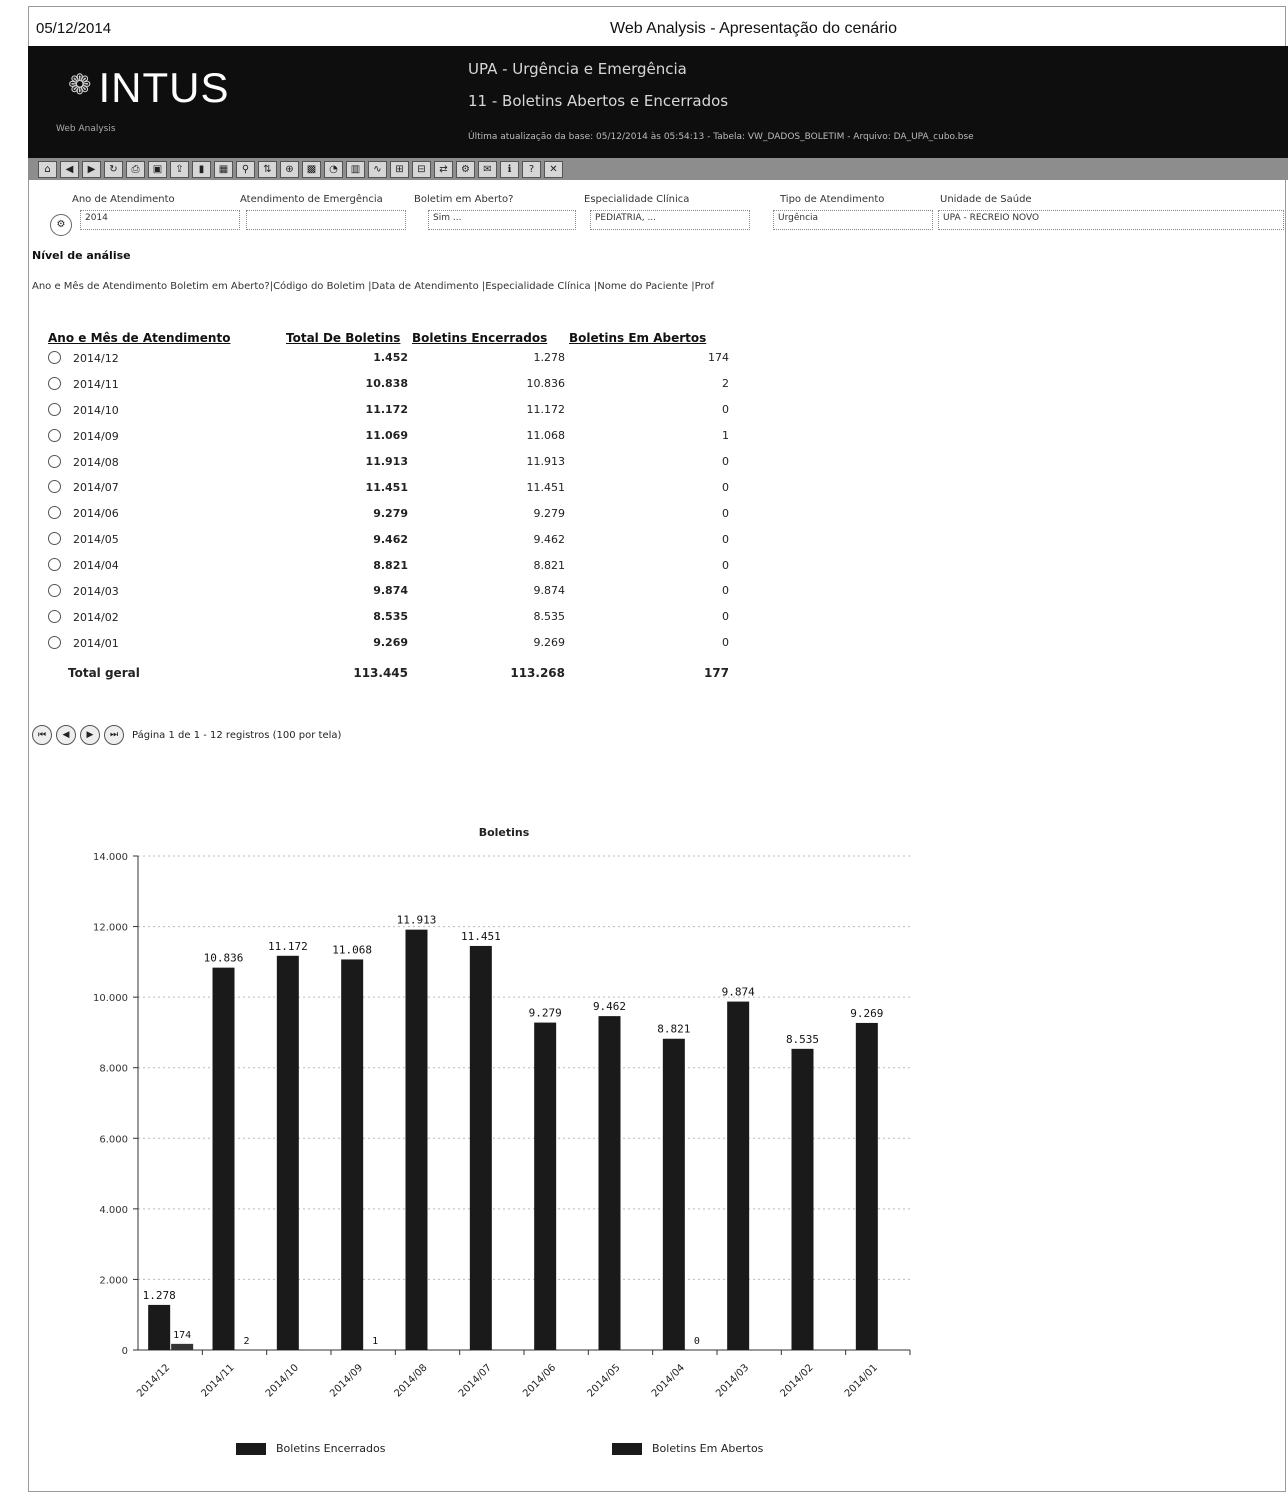 This screenshot has height=1496, width=1288. What do you see at coordinates (1111, 220) in the screenshot?
I see `filter-unidade: UPA - RECREIO NOVO` at bounding box center [1111, 220].